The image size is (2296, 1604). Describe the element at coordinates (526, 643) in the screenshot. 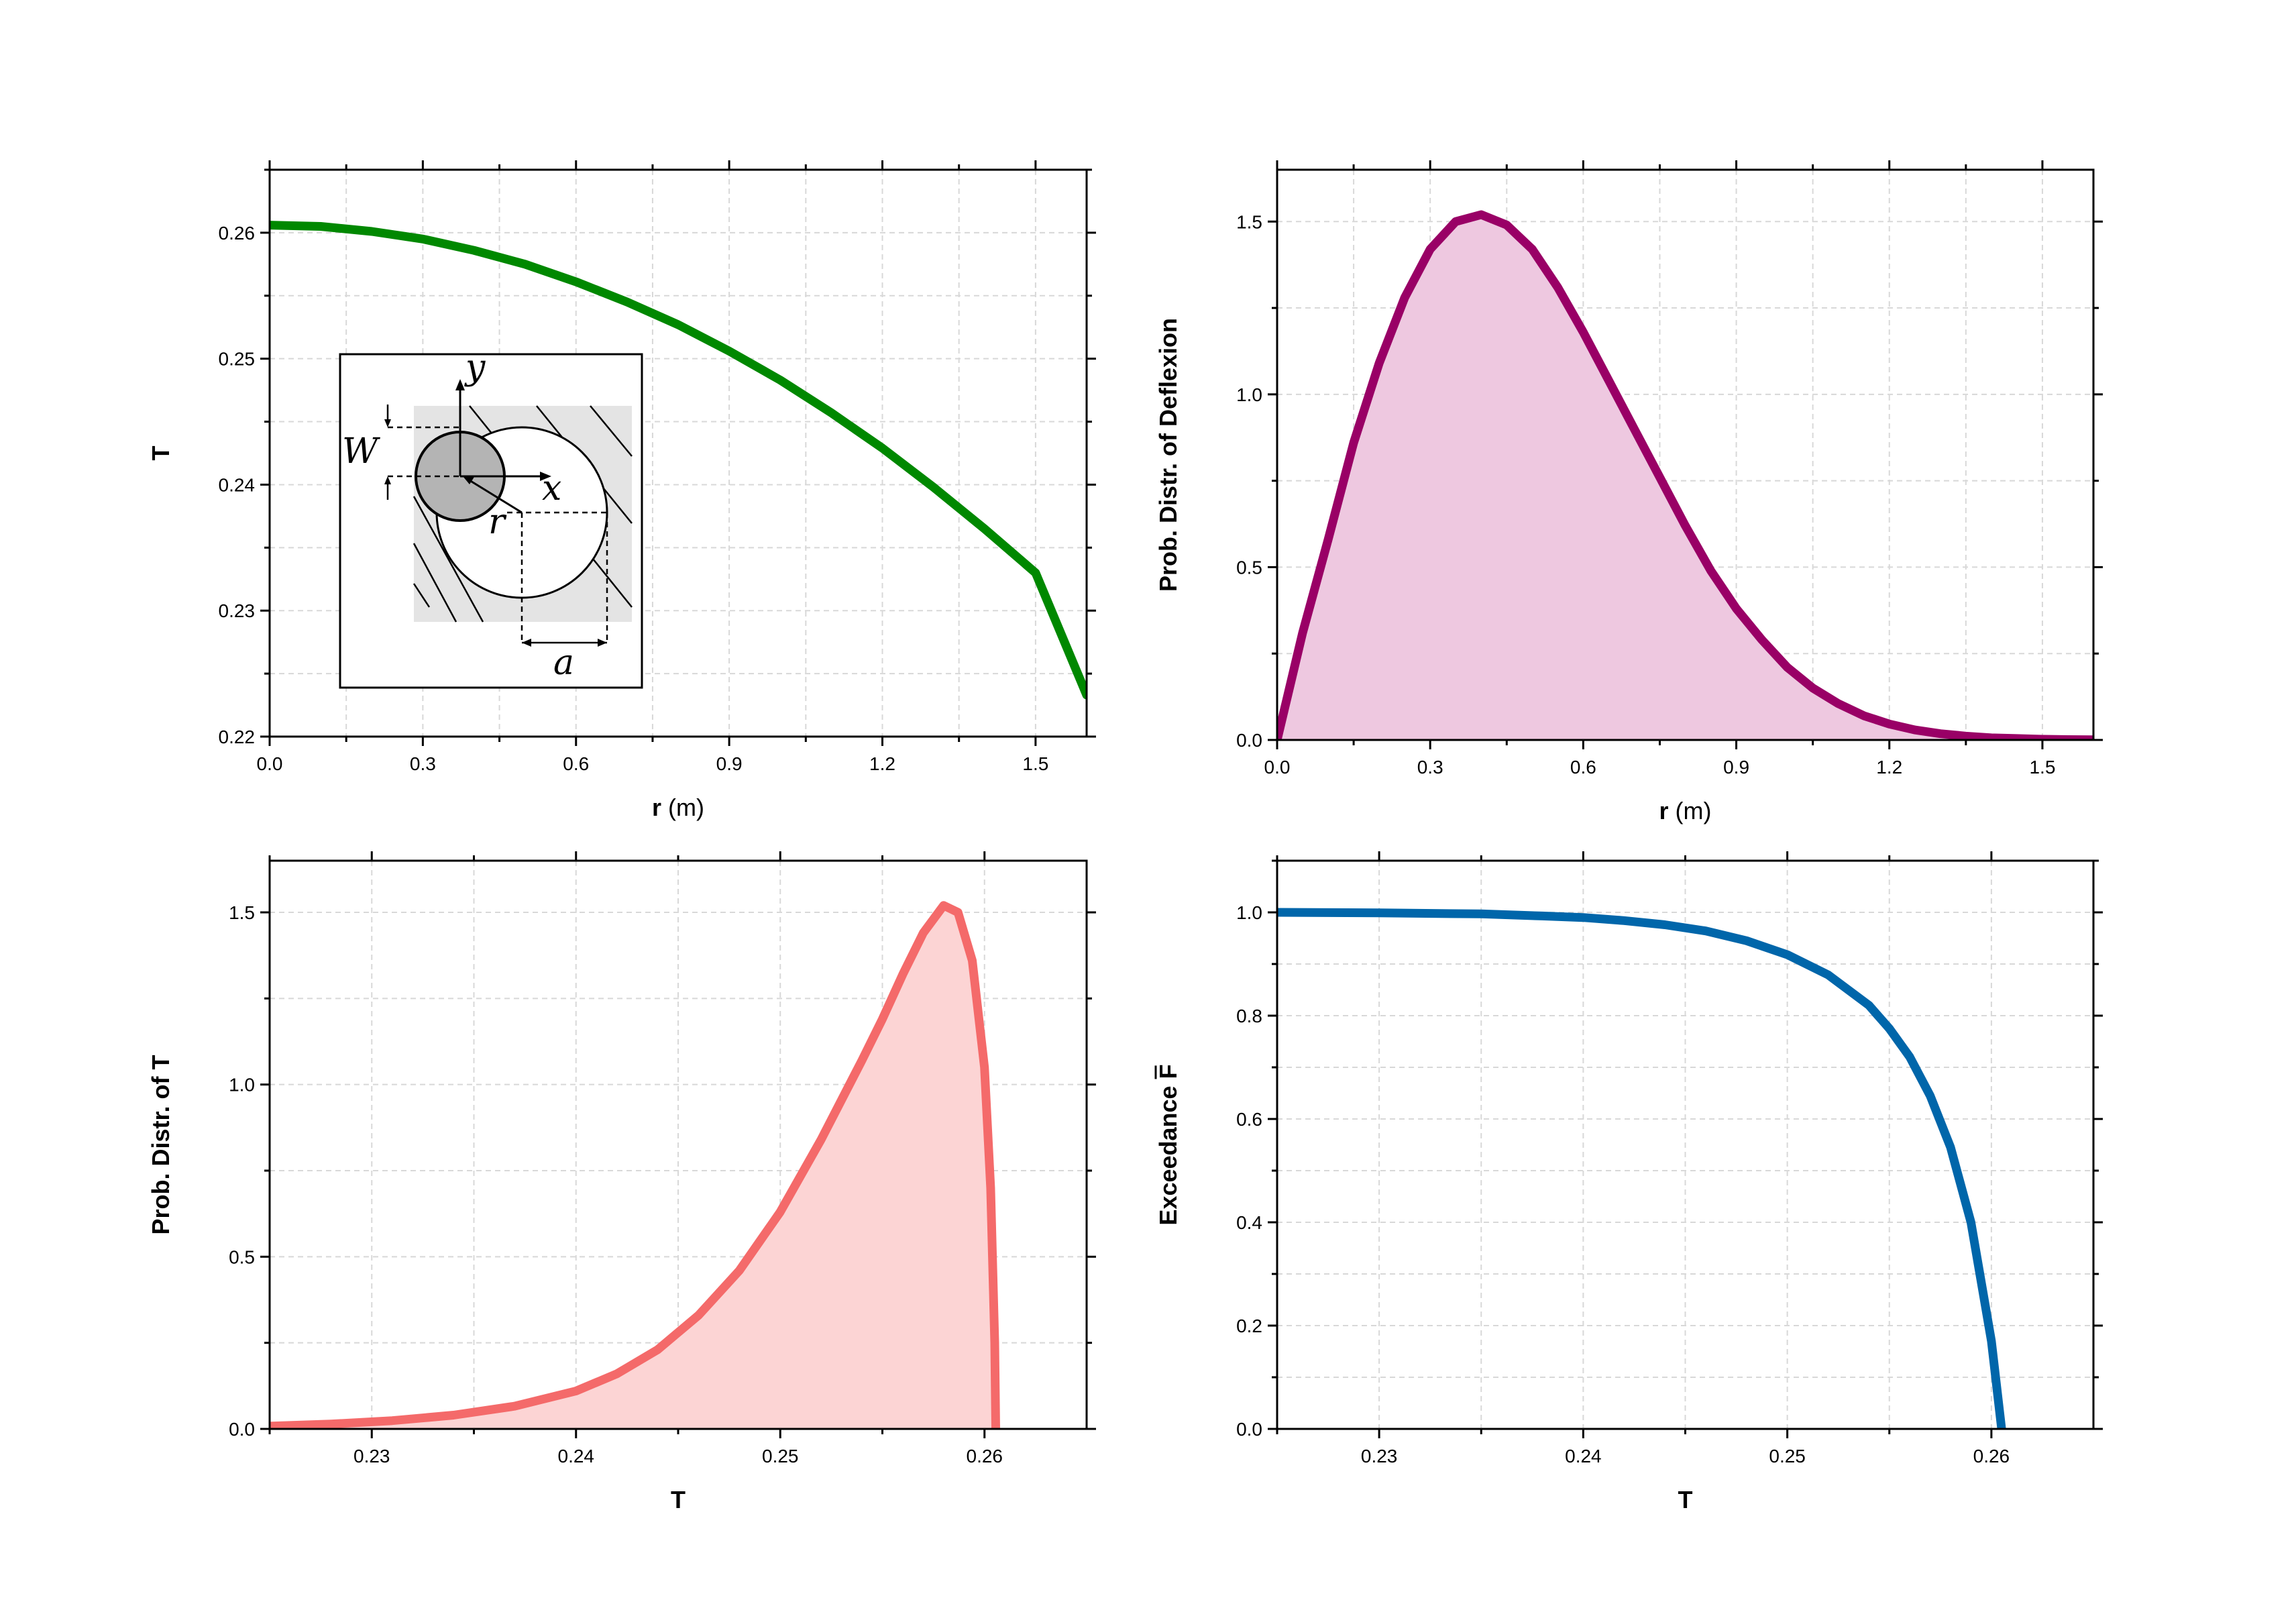

I see `inset-a-arrow-left` at that location.